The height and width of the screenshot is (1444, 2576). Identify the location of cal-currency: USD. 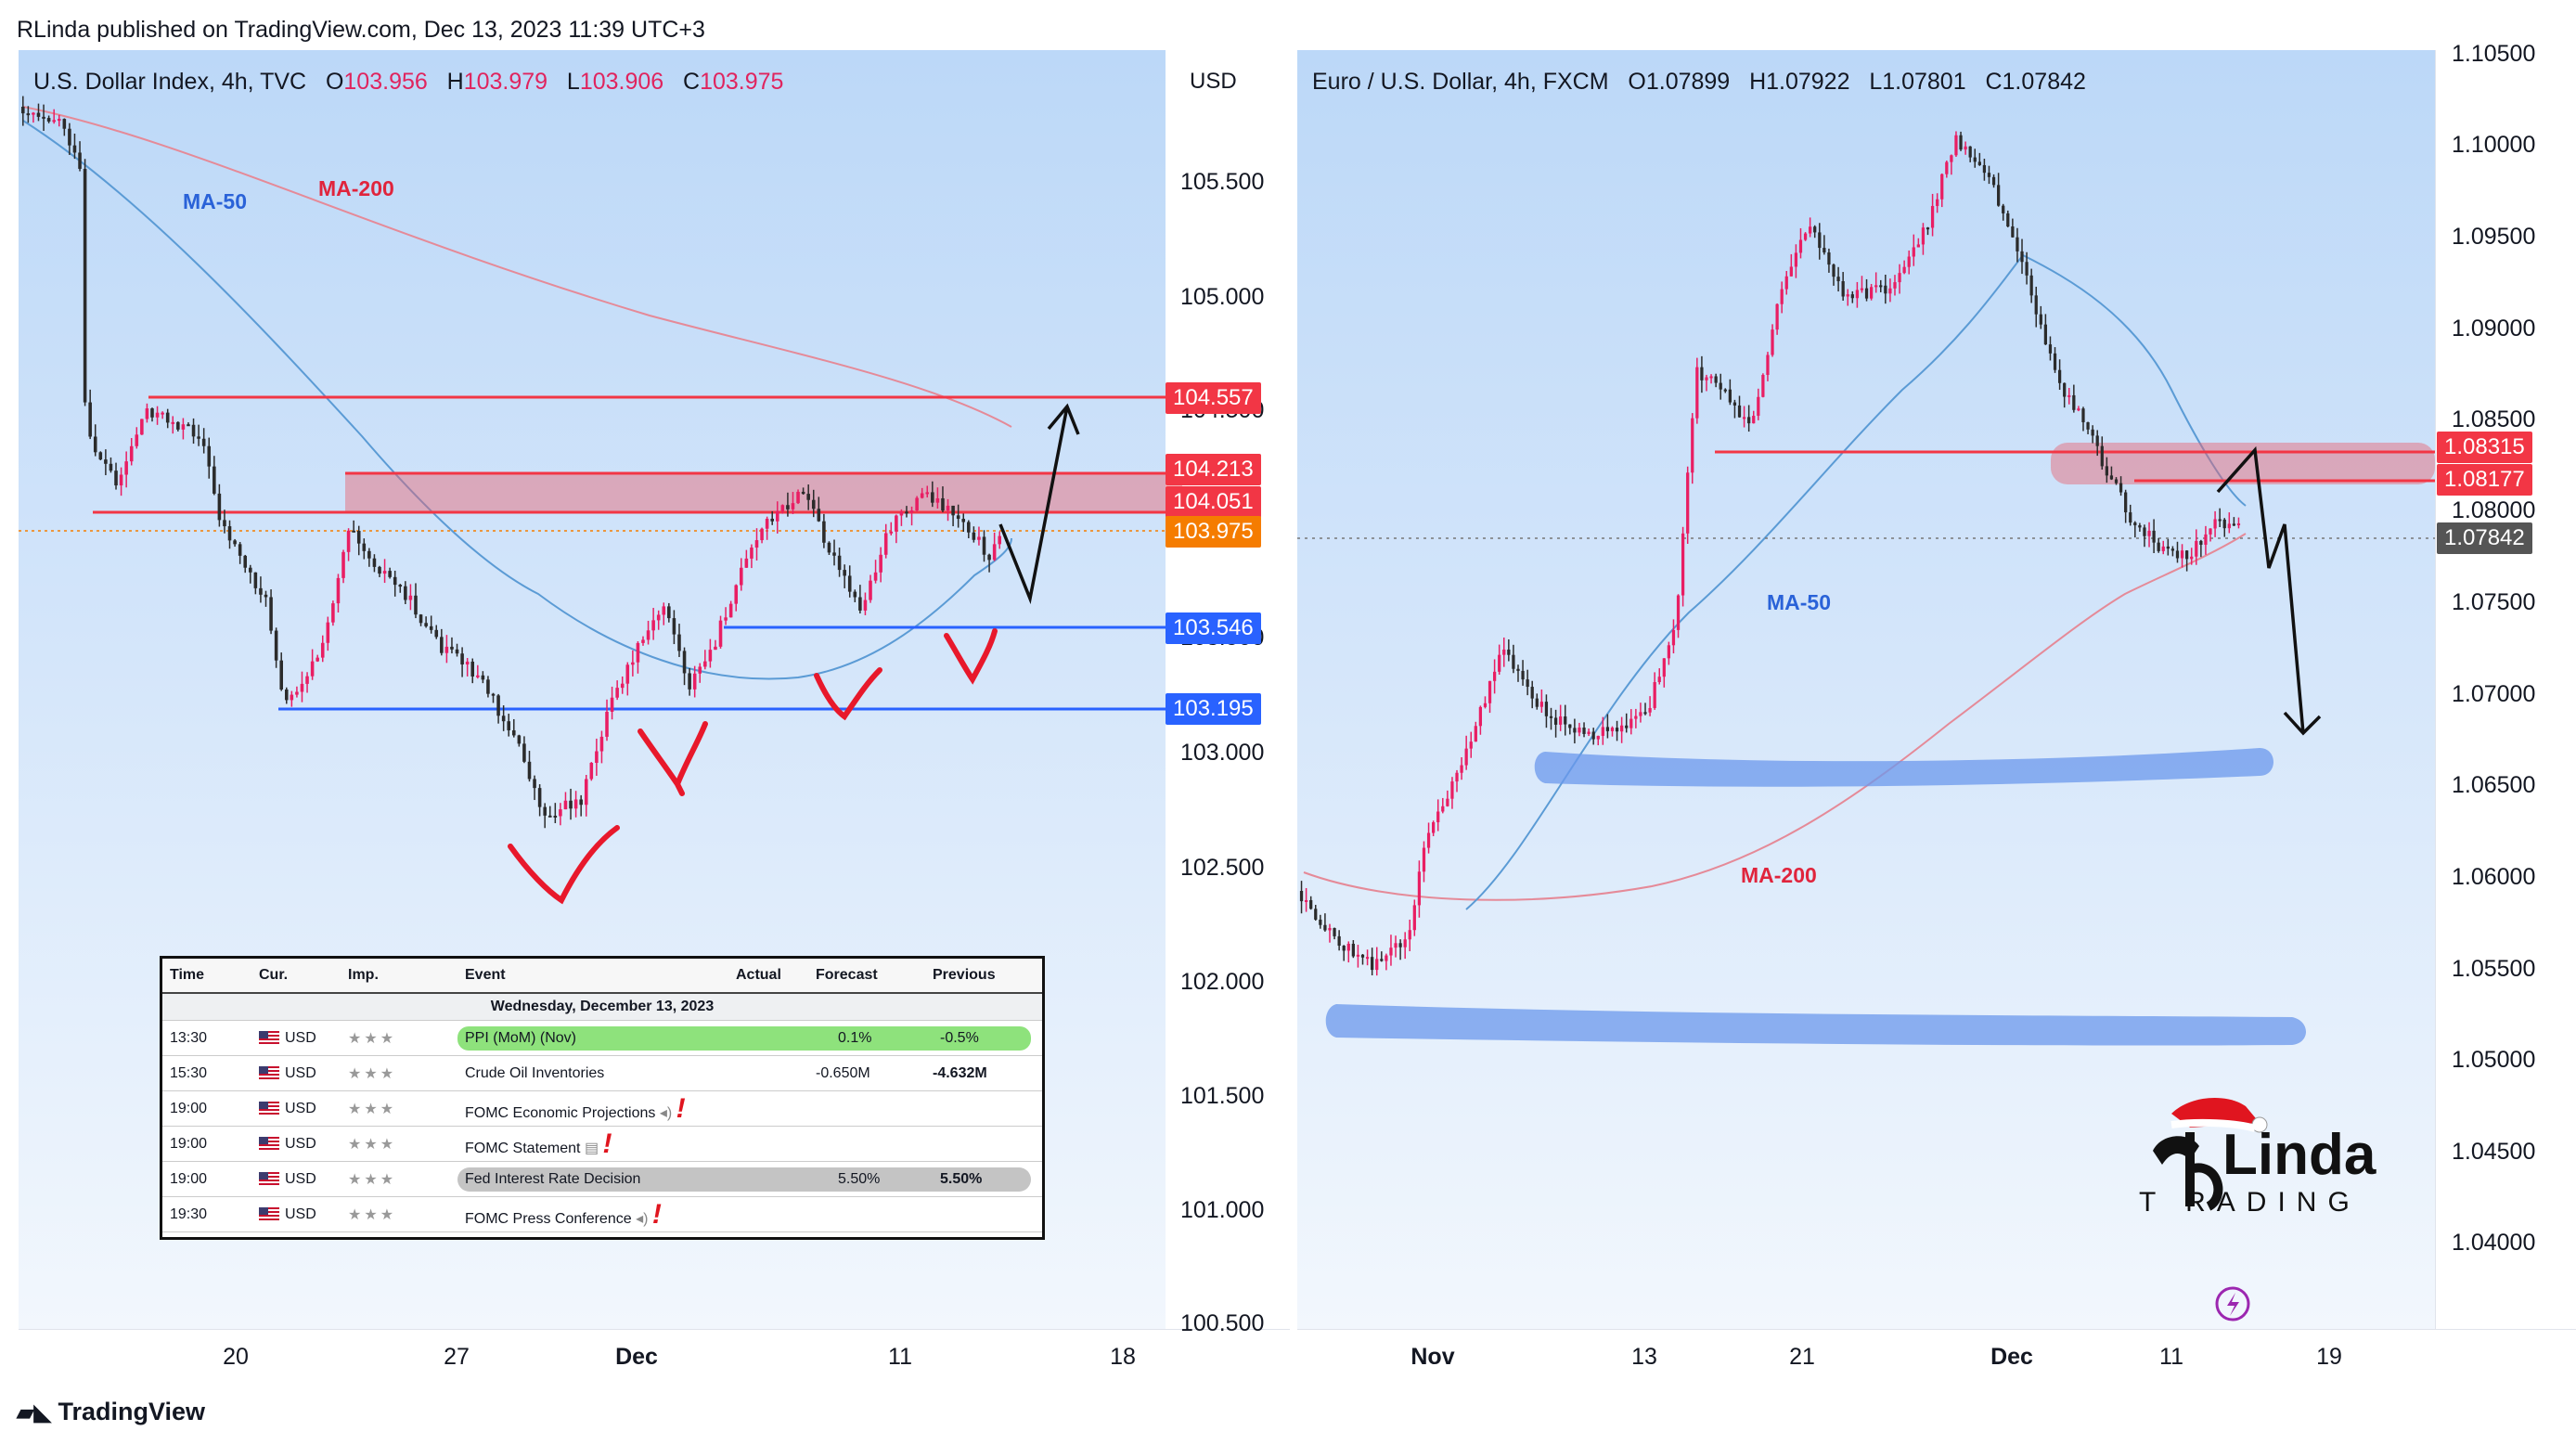
(296, 1214).